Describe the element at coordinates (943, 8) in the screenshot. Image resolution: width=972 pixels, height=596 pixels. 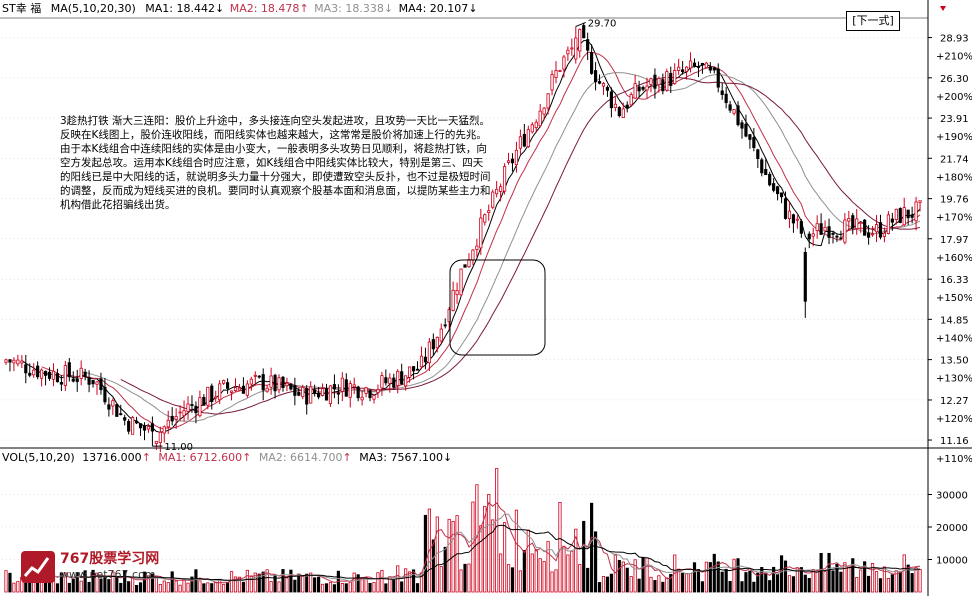
I see `axis-scroll-icon` at that location.